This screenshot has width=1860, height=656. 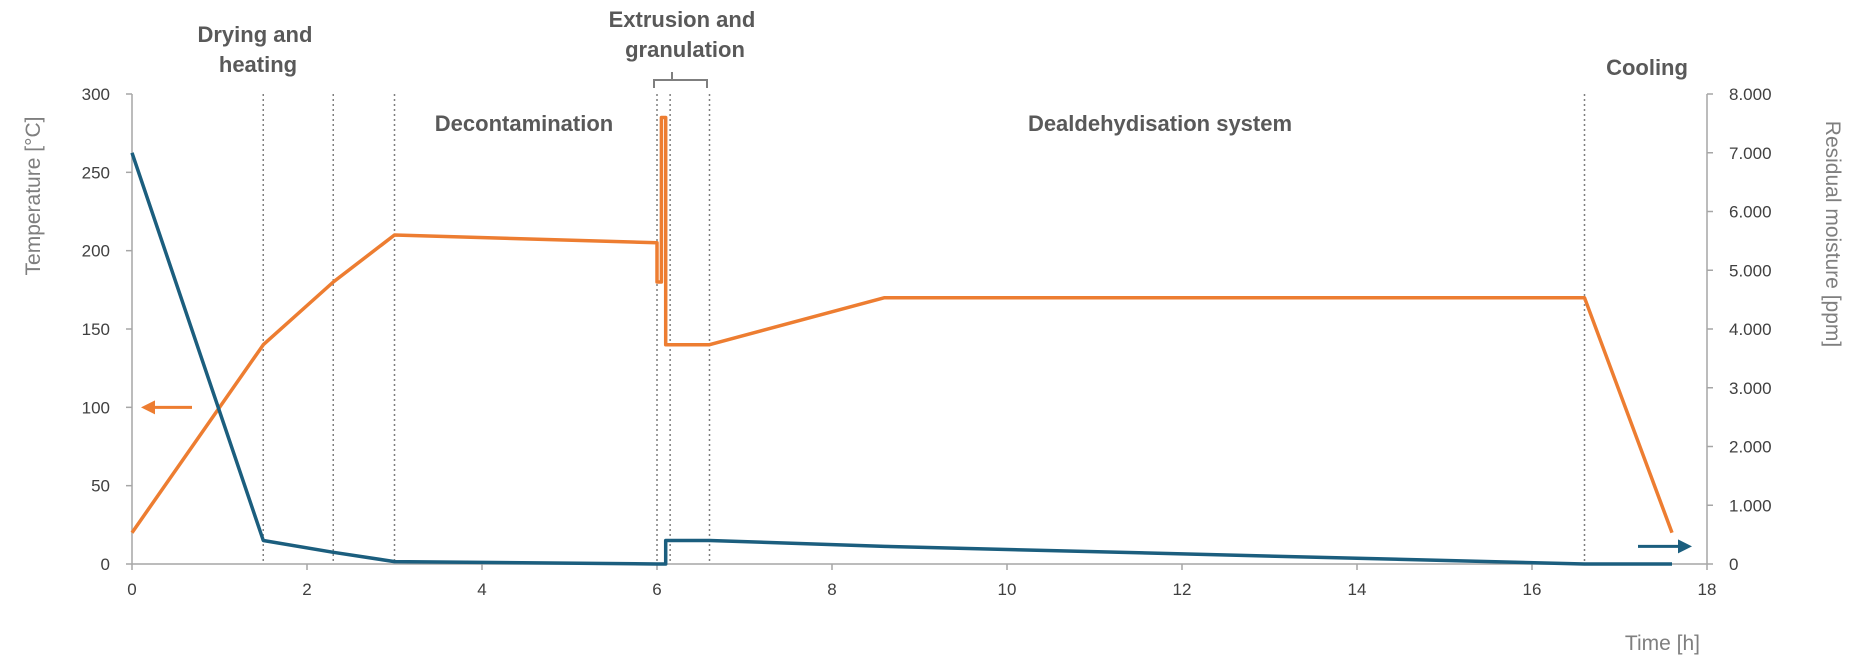 I want to click on x-tick-label-7: 14, so click(x=1357, y=589).